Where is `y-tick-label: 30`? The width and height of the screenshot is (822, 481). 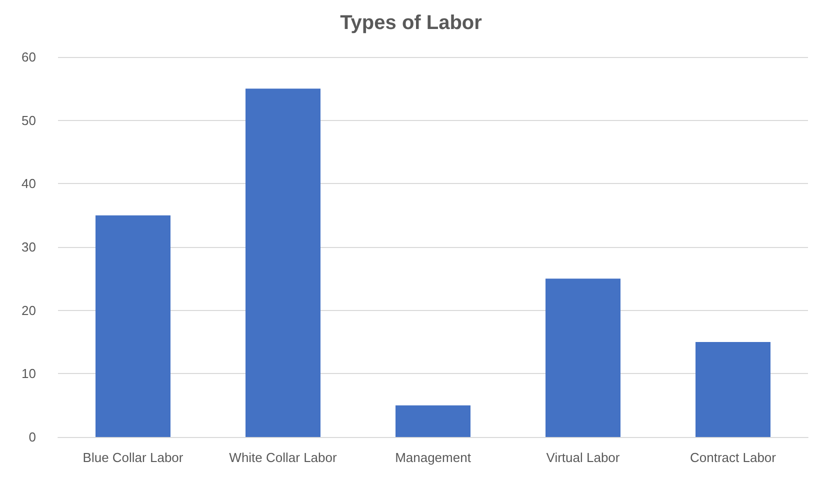
y-tick-label: 30 is located at coordinates (29, 247).